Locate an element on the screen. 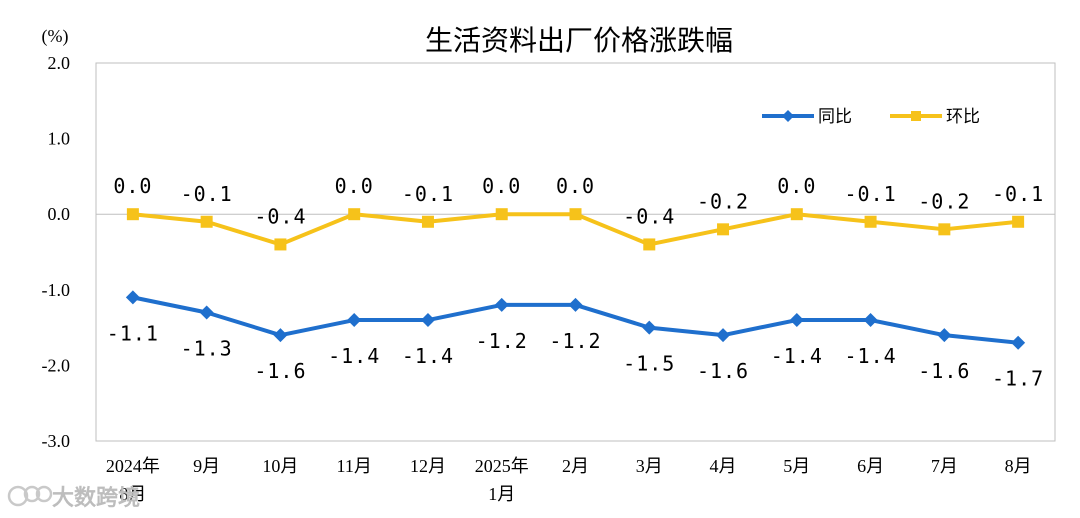  x-axis: 2024年 8月 9月 10月 11月 12月 2025年 1月 2月 3月 4月 5月 6月 7月 8月 is located at coordinates (569, 480).